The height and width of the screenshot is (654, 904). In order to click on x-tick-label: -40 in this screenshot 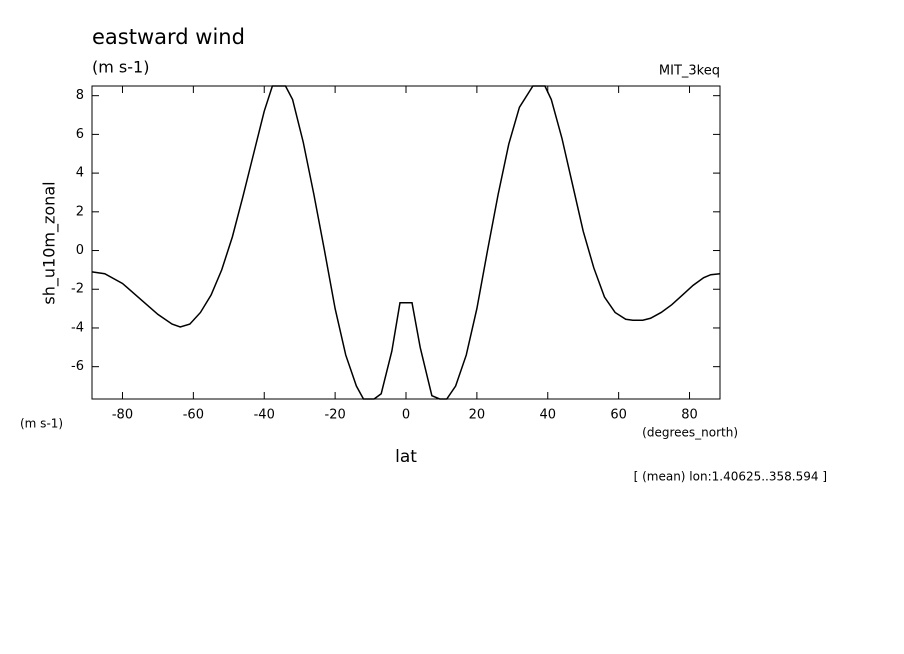, I will do `click(264, 415)`.